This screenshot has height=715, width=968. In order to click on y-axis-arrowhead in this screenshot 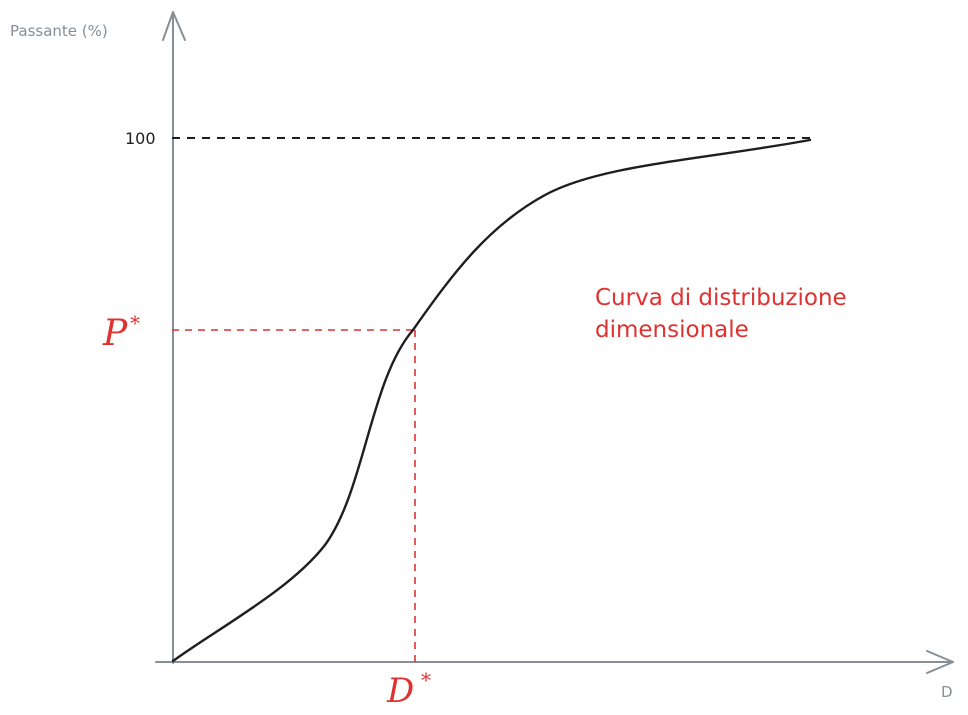, I will do `click(174, 26)`.